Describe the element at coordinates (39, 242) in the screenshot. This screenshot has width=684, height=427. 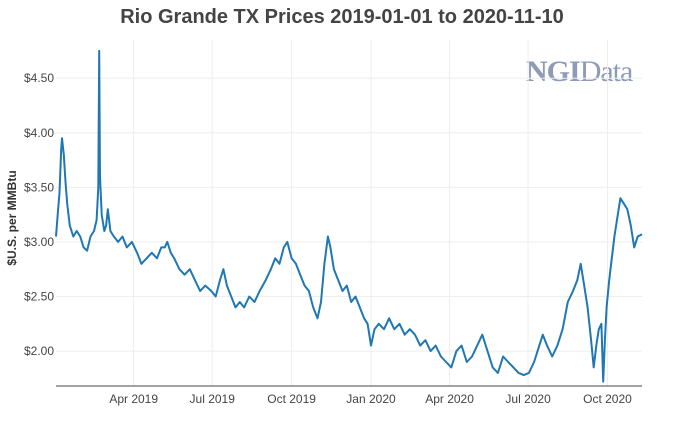
I see `y-tick-label: $3.00` at that location.